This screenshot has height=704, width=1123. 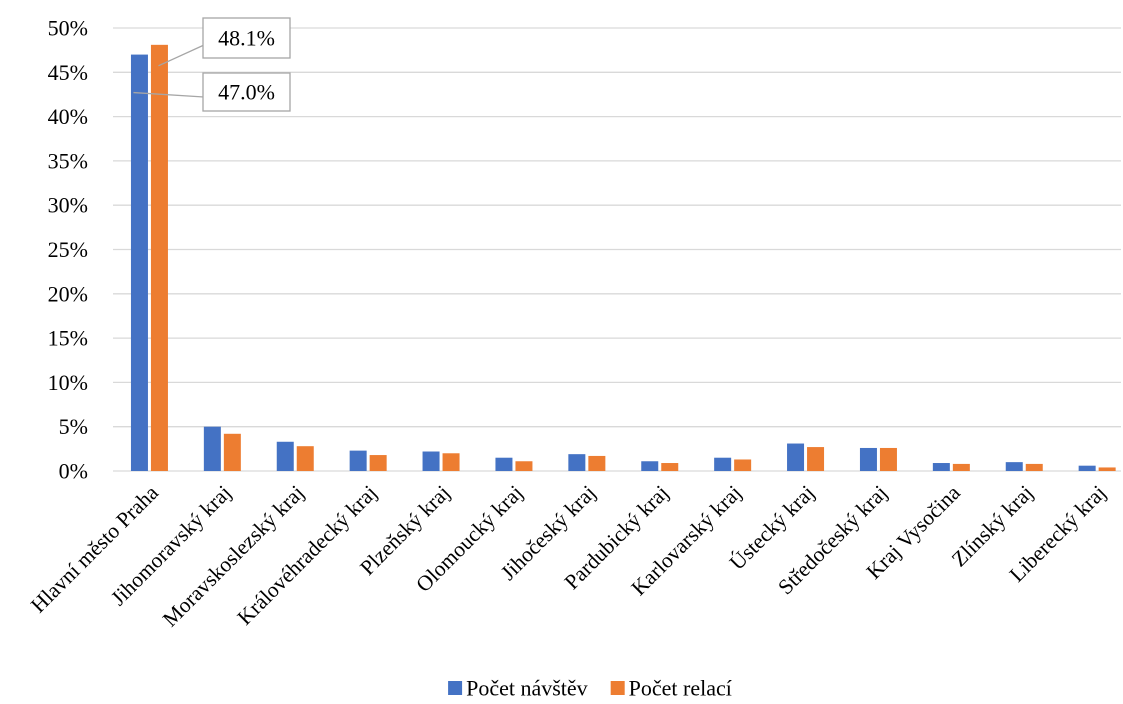 I want to click on data-label-callout: 47.0%, so click(x=212, y=92).